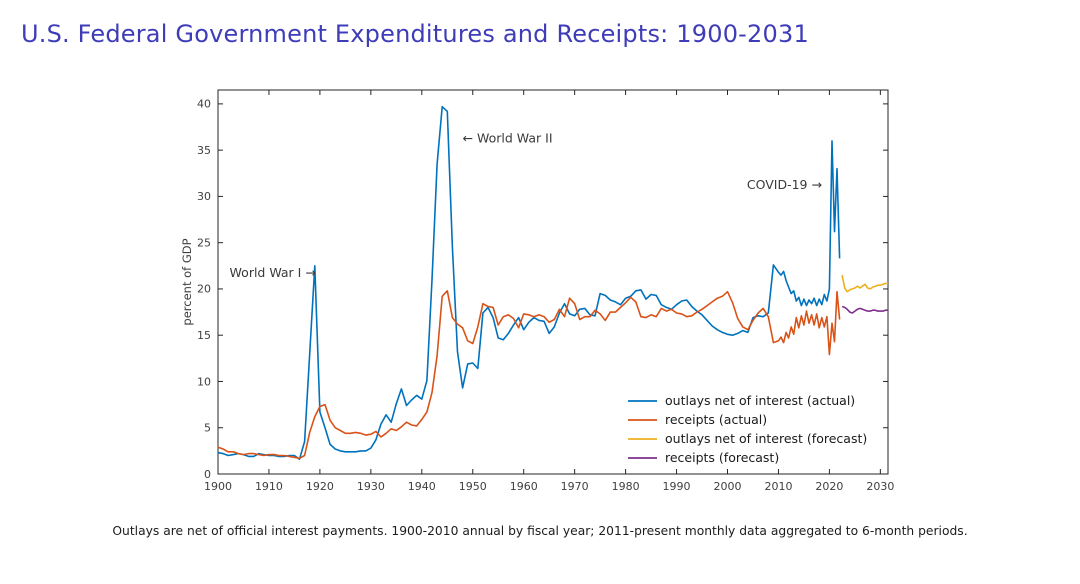 The image size is (1080, 584). I want to click on x-tick-label-2030: 2030, so click(880, 486).